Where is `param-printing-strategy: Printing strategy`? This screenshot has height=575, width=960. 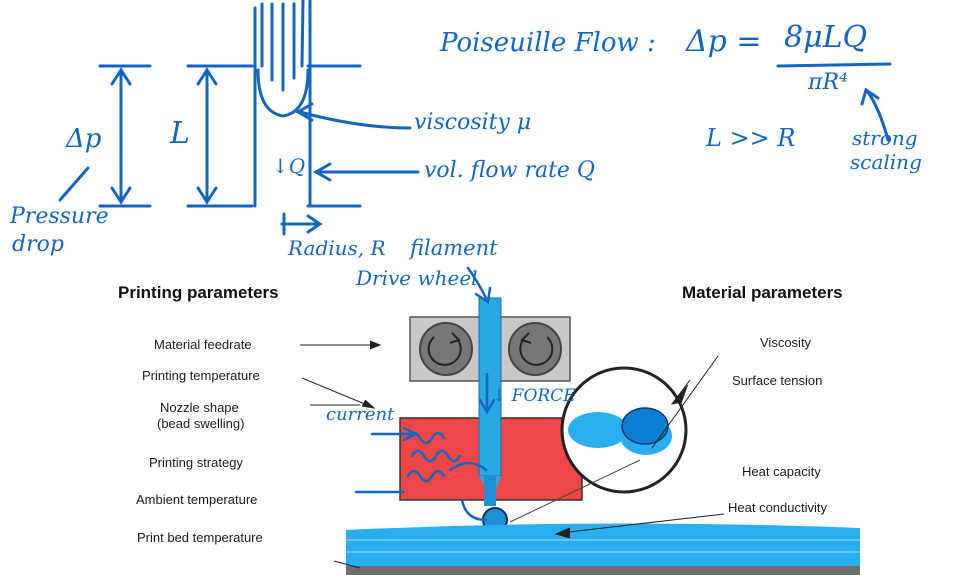
param-printing-strategy: Printing strategy is located at coordinates (196, 462).